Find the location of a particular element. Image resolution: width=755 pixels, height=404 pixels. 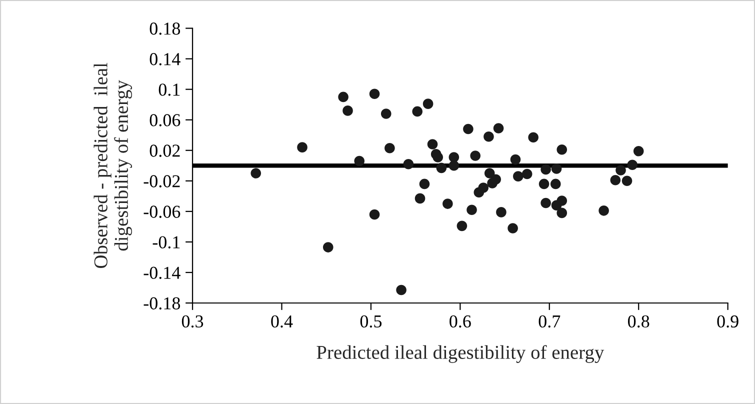

y-tick-label: 0.18 is located at coordinates (165, 28).